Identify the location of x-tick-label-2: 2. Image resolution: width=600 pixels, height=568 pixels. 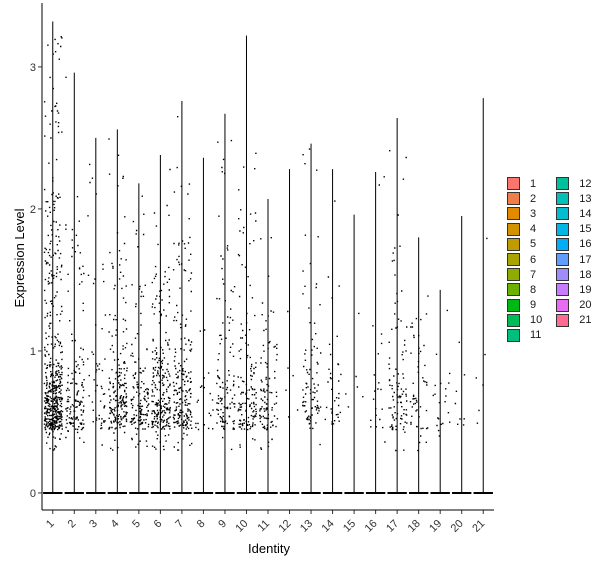
(72, 524).